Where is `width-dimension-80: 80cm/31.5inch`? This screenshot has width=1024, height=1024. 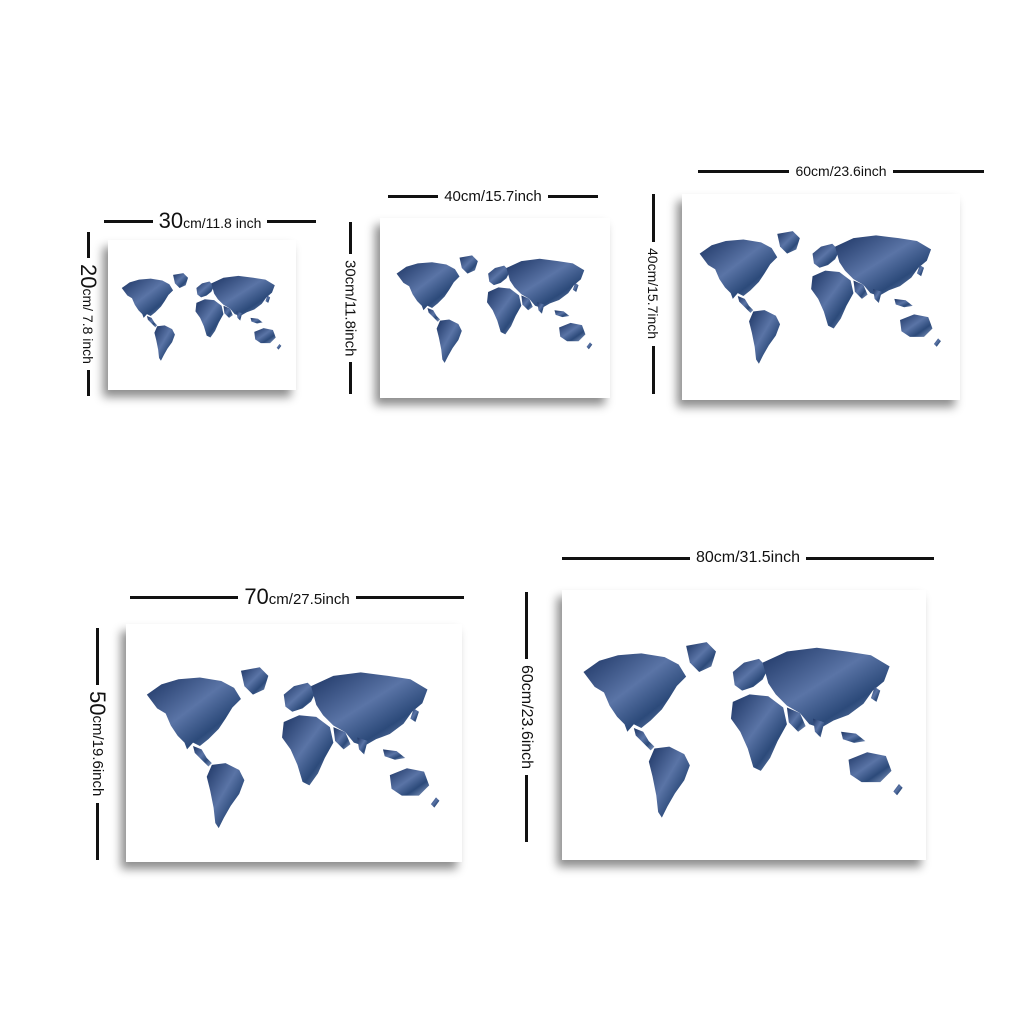 width-dimension-80: 80cm/31.5inch is located at coordinates (748, 558).